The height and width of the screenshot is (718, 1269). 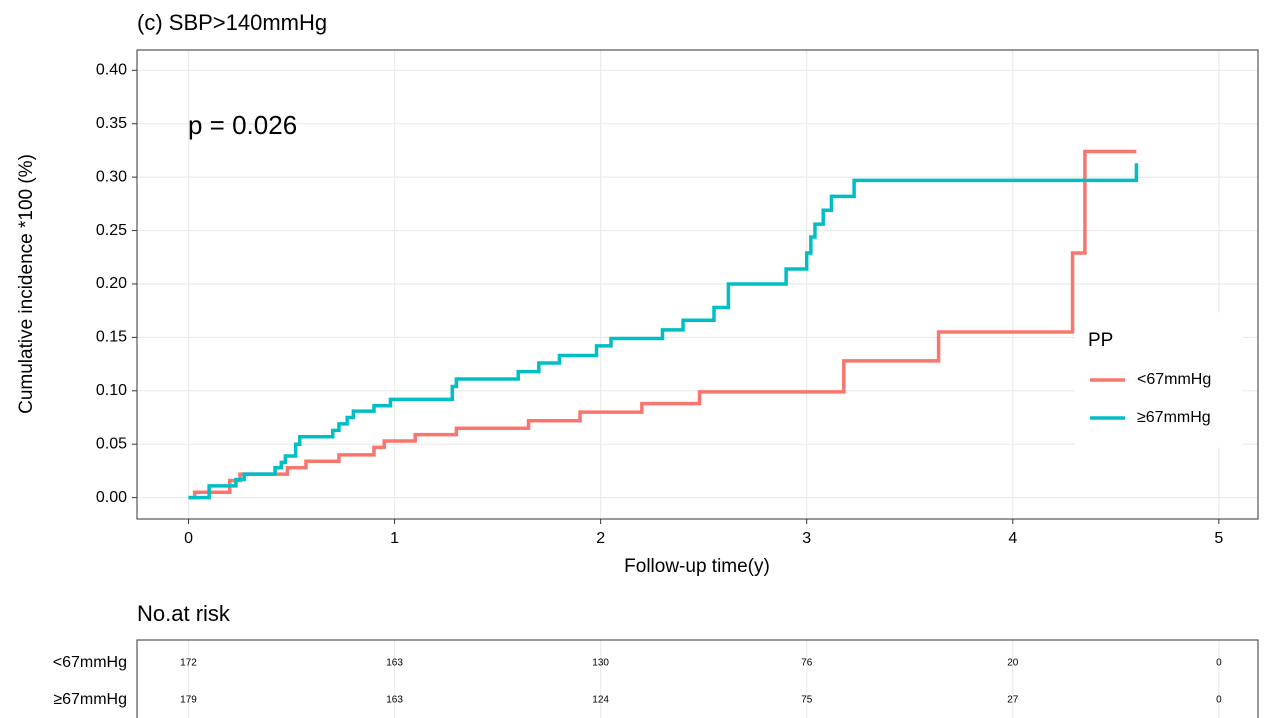 What do you see at coordinates (111, 390) in the screenshot?
I see `y-tick-label: 0.10` at bounding box center [111, 390].